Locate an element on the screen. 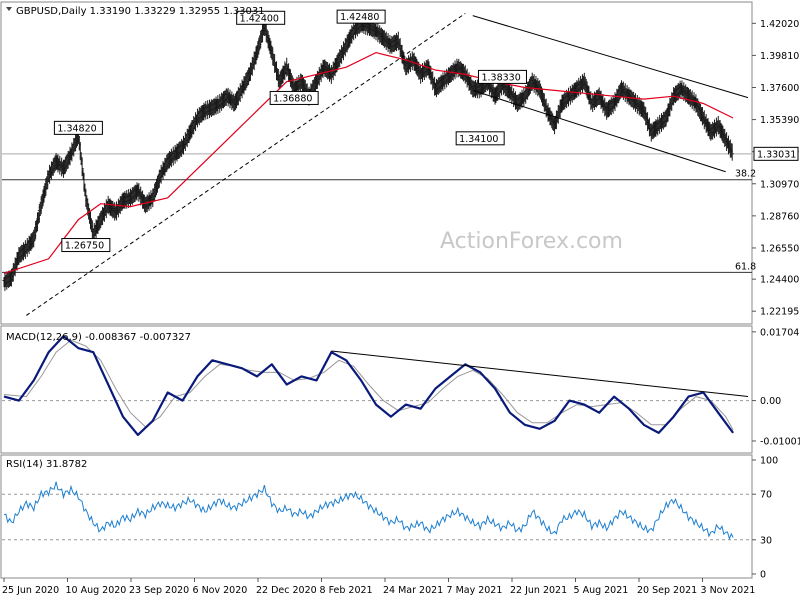  price-y-tick-label: 1.37600 is located at coordinates (779, 88).